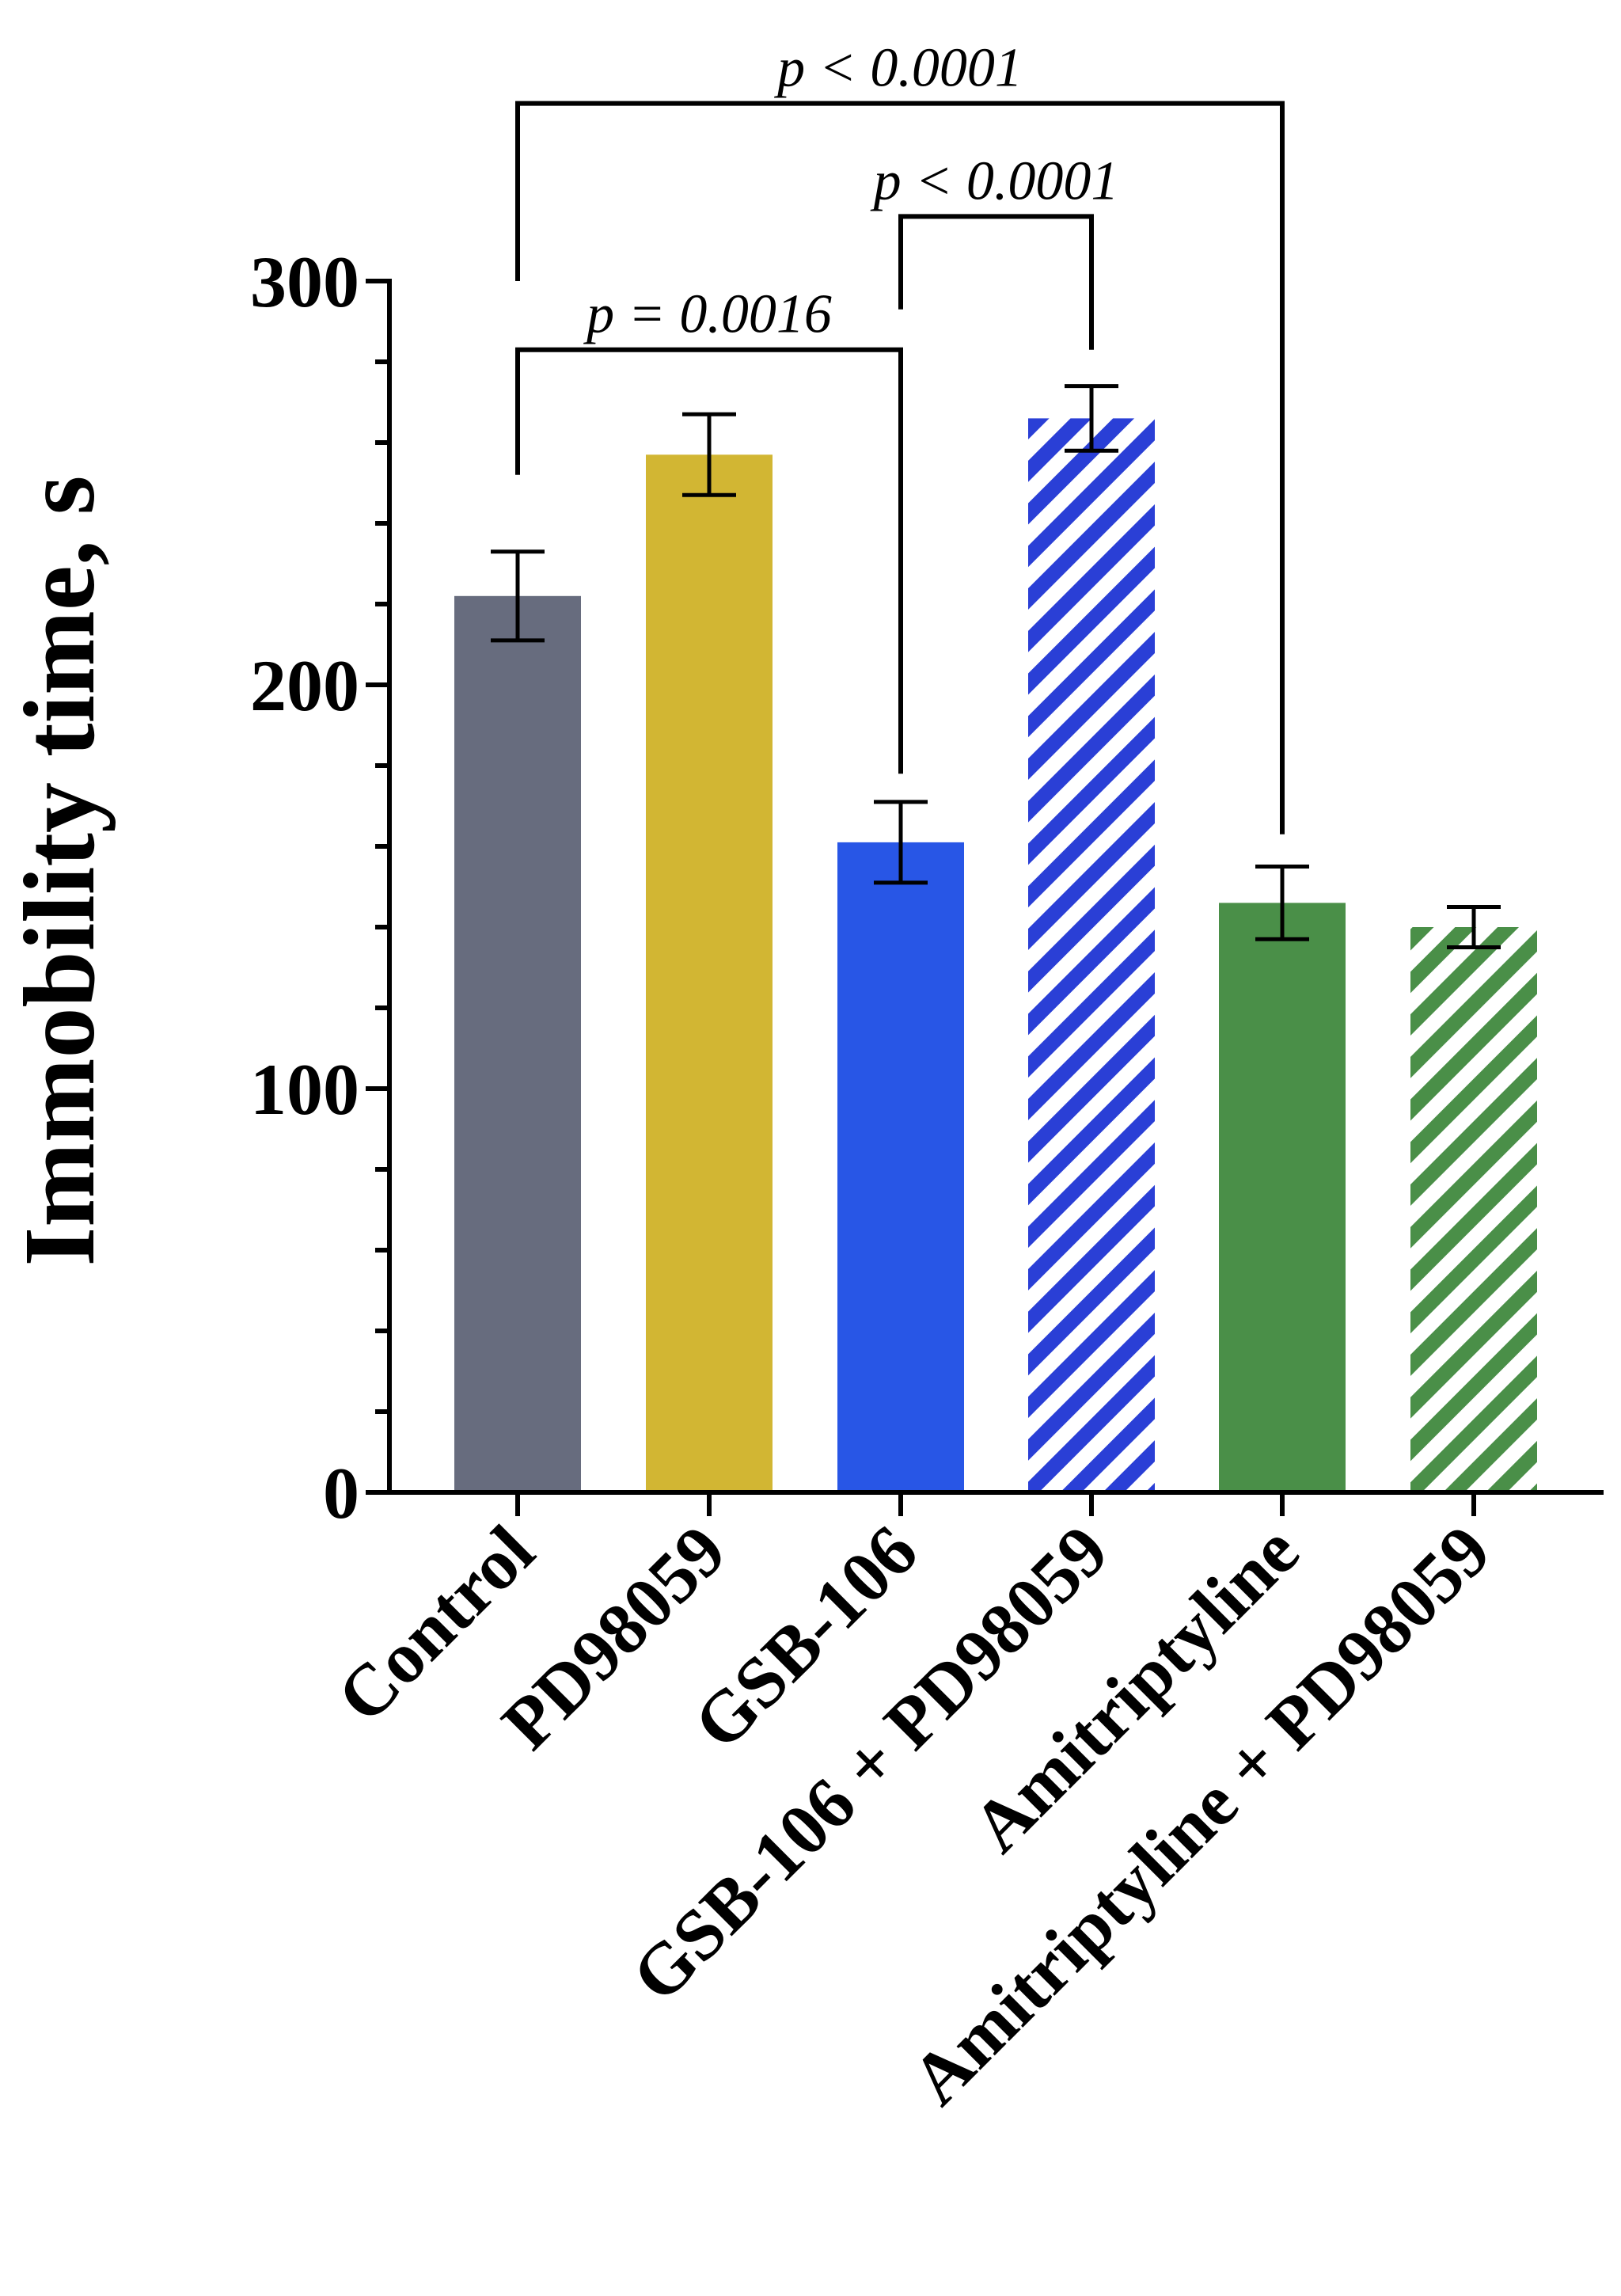 The width and height of the screenshot is (1621, 2296). Describe the element at coordinates (304, 281) in the screenshot. I see `y-tick-label: 300` at that location.